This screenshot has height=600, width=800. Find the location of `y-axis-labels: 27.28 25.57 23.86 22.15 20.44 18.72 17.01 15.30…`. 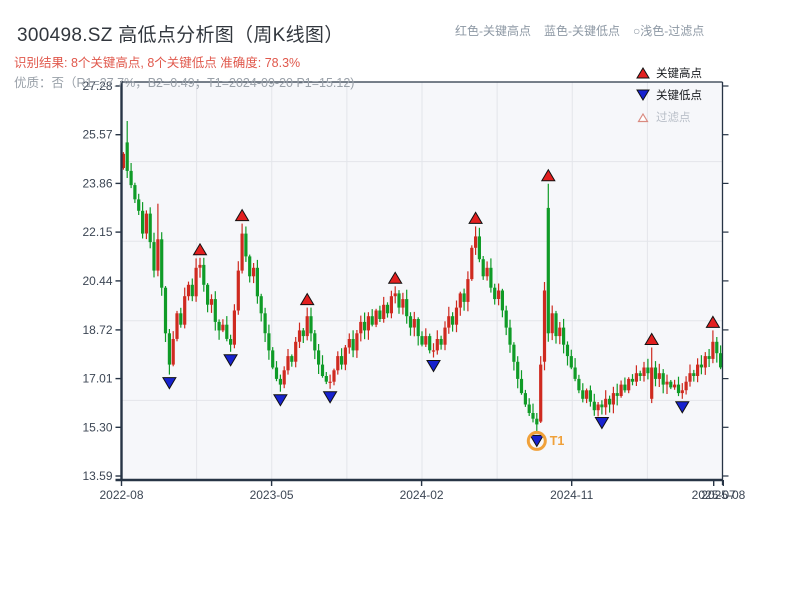

y-axis-labels: 27.28 25.57 23.86 22.15 20.44 18.72 17.01 15.30… is located at coordinates (97, 281).